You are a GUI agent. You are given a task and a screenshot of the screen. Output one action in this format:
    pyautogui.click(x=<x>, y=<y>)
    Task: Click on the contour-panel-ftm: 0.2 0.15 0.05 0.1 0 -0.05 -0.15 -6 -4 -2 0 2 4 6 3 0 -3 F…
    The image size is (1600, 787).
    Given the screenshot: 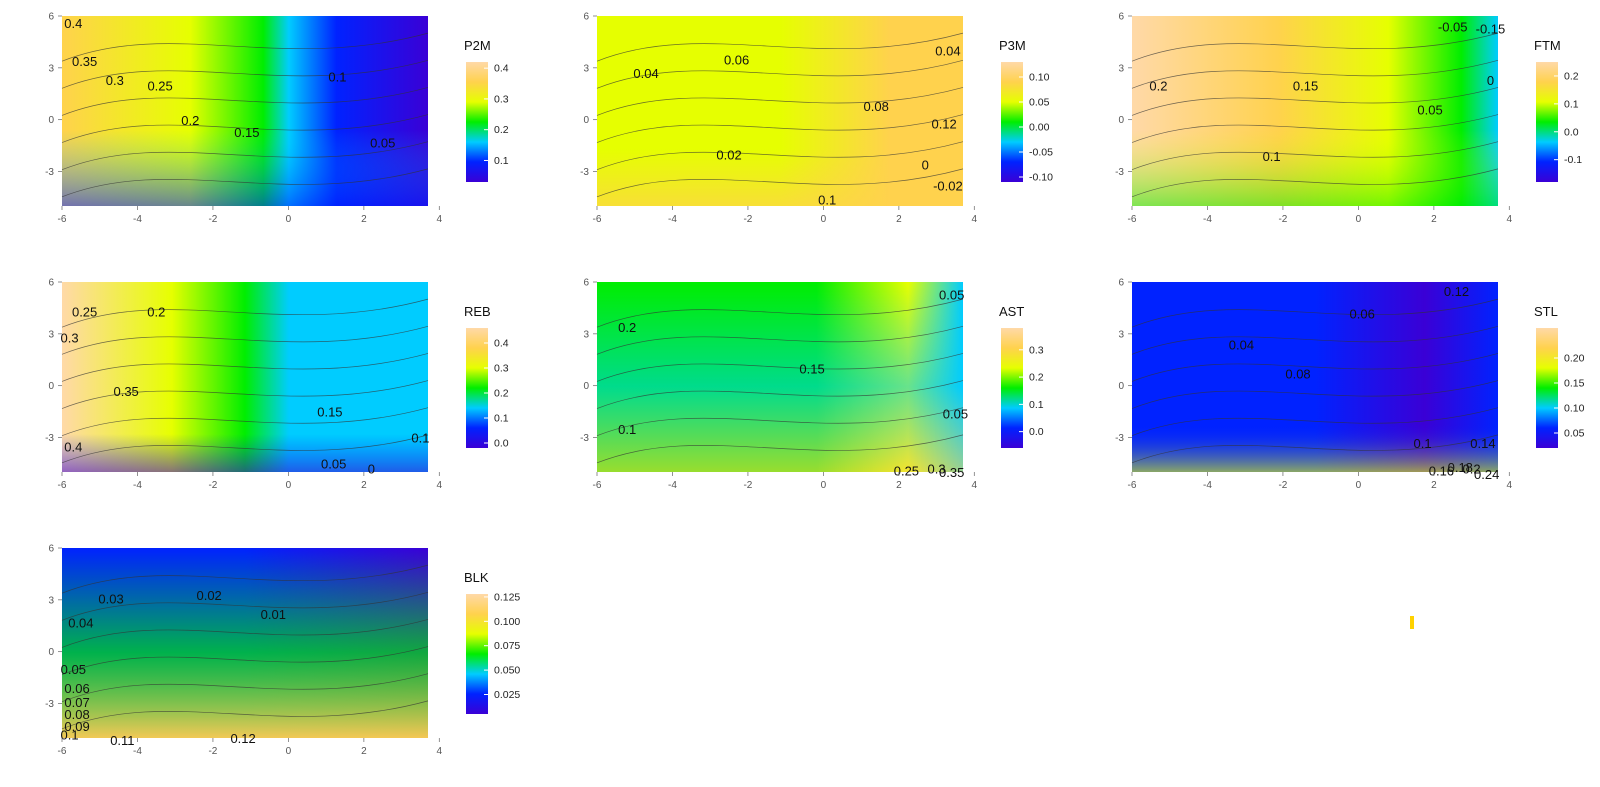 What is the action you would take?
    pyautogui.click(x=1348, y=119)
    